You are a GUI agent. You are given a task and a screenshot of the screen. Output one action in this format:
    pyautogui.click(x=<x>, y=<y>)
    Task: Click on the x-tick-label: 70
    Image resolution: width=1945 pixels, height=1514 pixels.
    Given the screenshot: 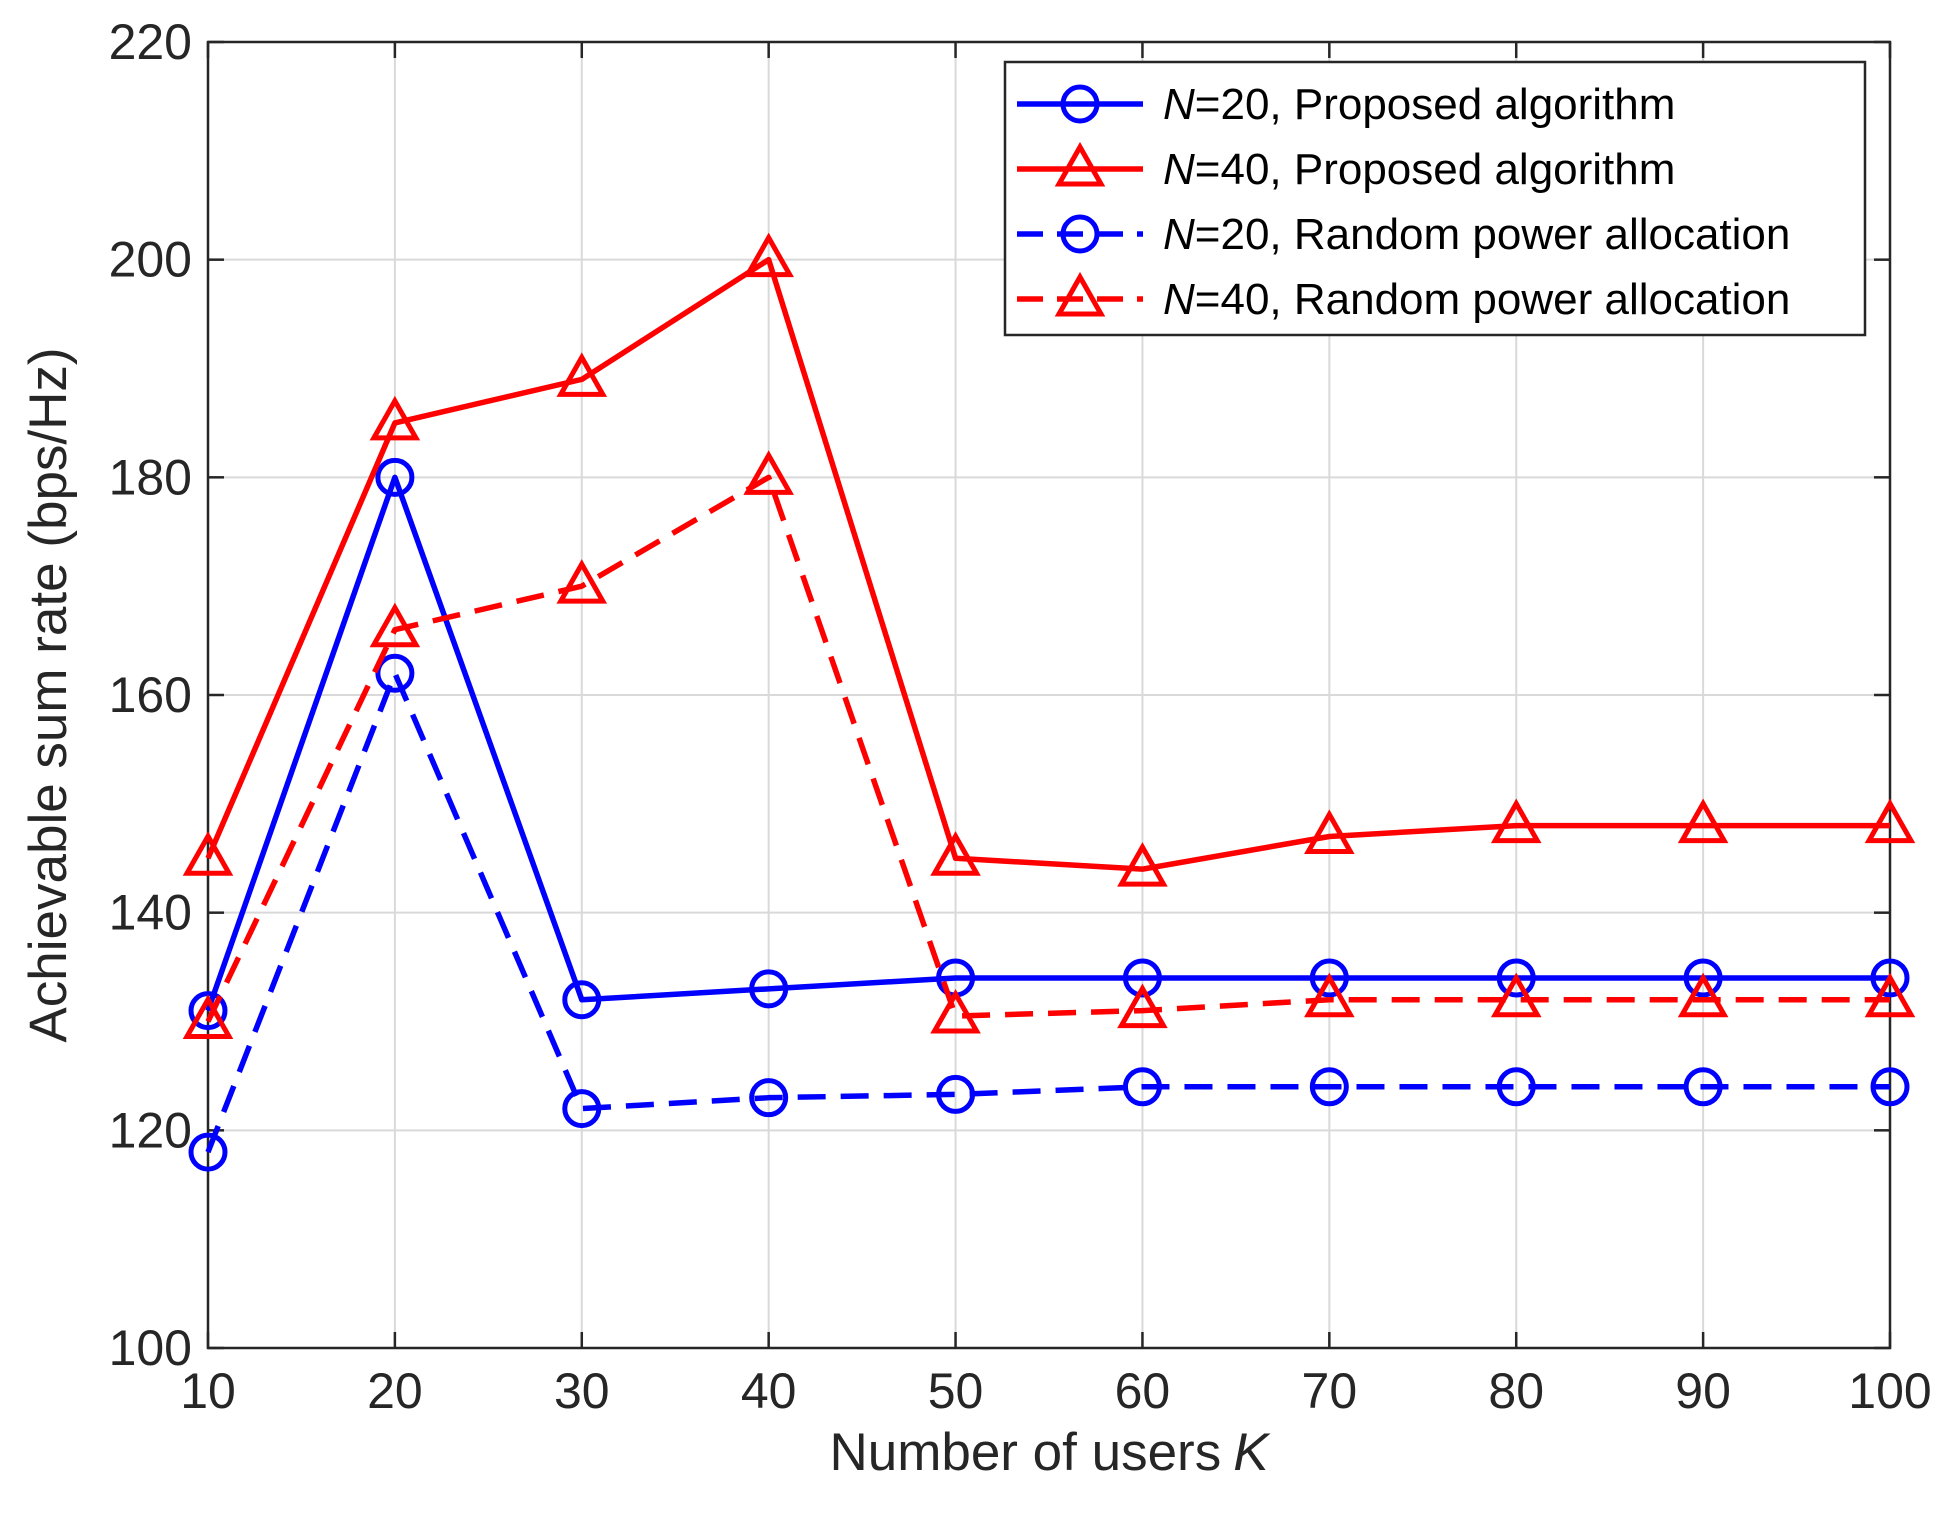 What is the action you would take?
    pyautogui.click(x=1330, y=1391)
    